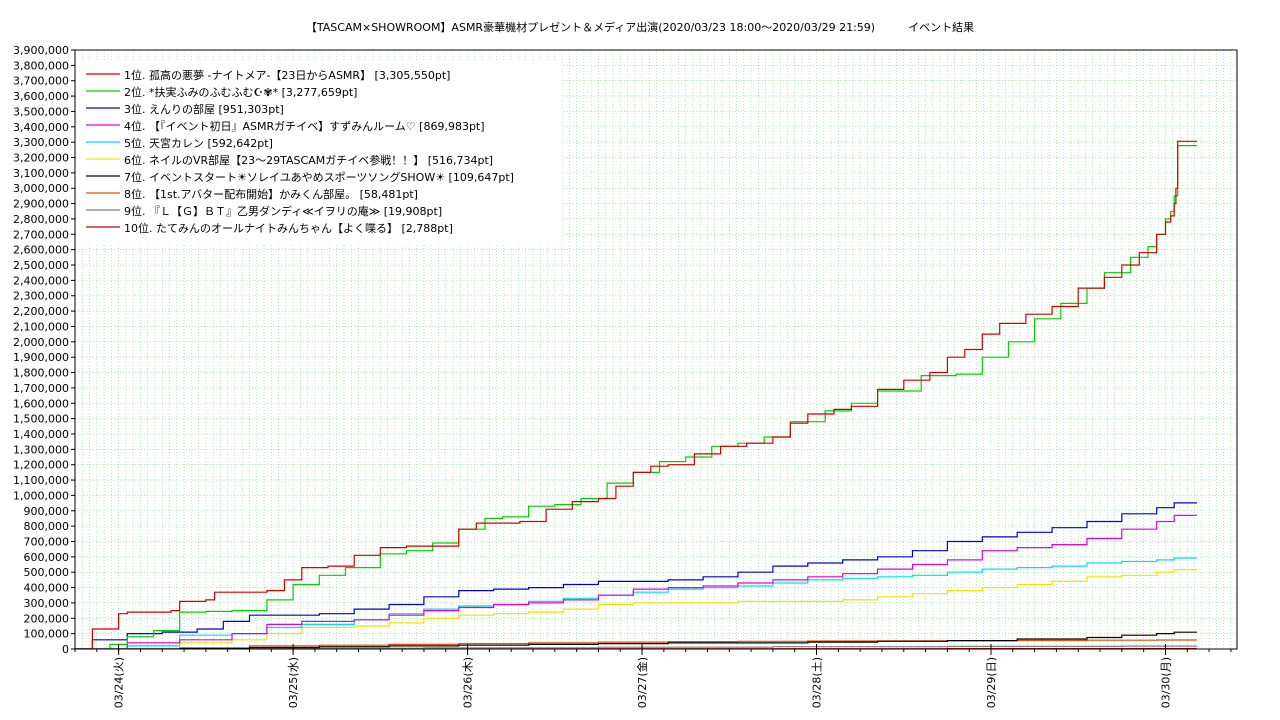 This screenshot has width=1280, height=720. What do you see at coordinates (41, 204) in the screenshot?
I see `y-tick-label: 2,900,000` at bounding box center [41, 204].